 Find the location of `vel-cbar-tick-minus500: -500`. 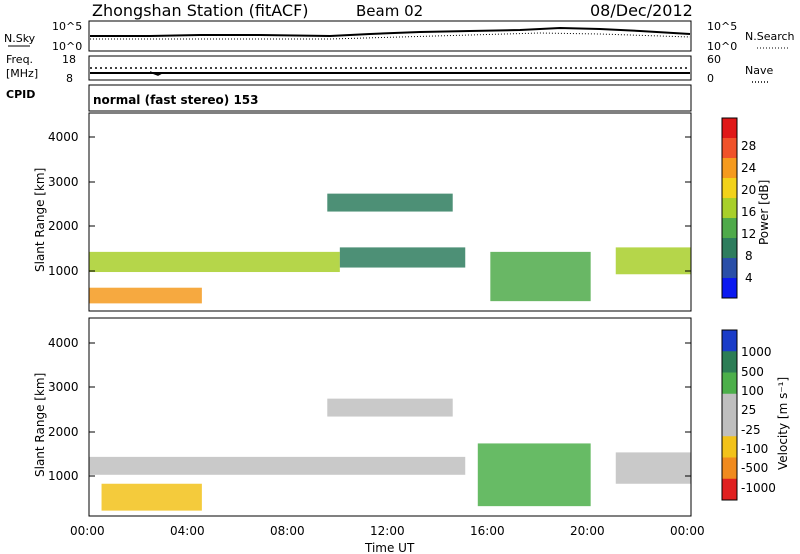

vel-cbar-tick-minus500: -500 is located at coordinates (754, 468).